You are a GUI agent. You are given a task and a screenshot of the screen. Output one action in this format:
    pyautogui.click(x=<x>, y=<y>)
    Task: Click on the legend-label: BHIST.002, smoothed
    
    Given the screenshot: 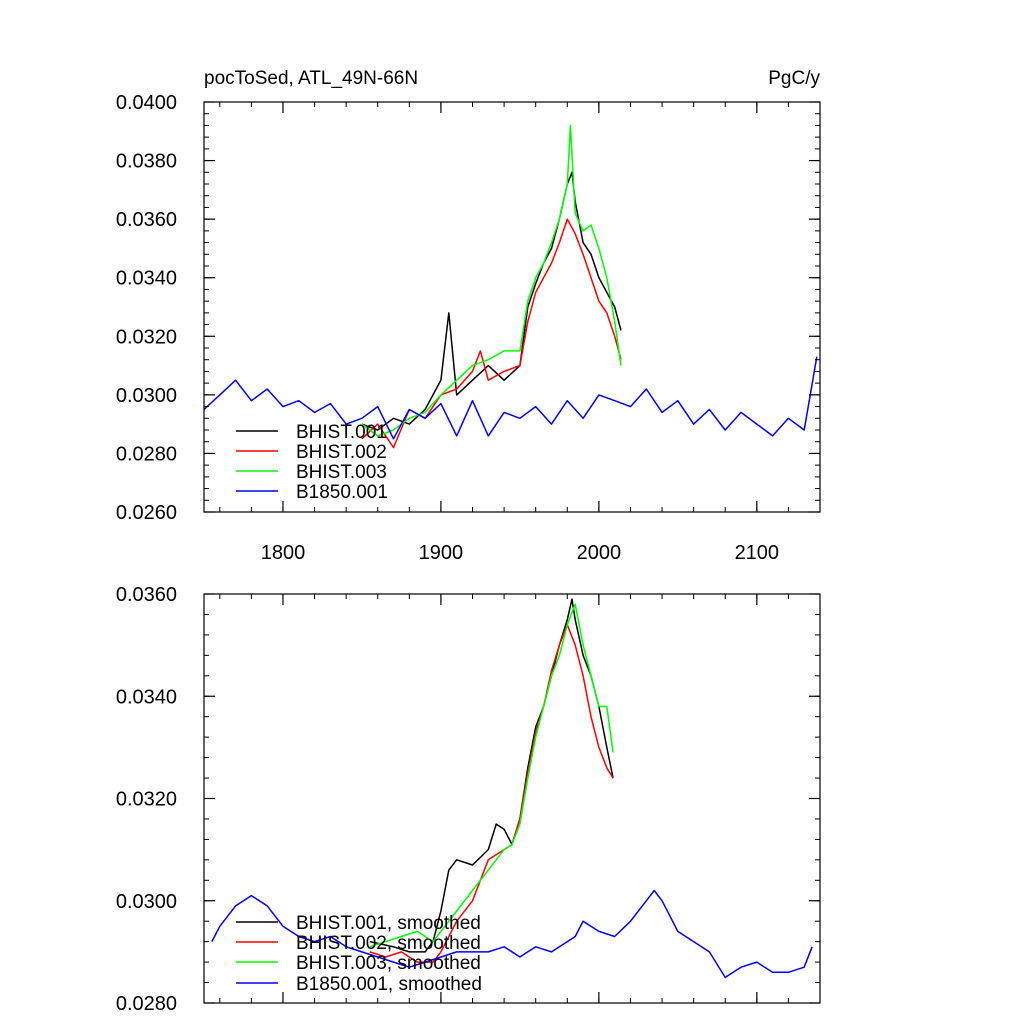 What is the action you would take?
    pyautogui.click(x=388, y=943)
    